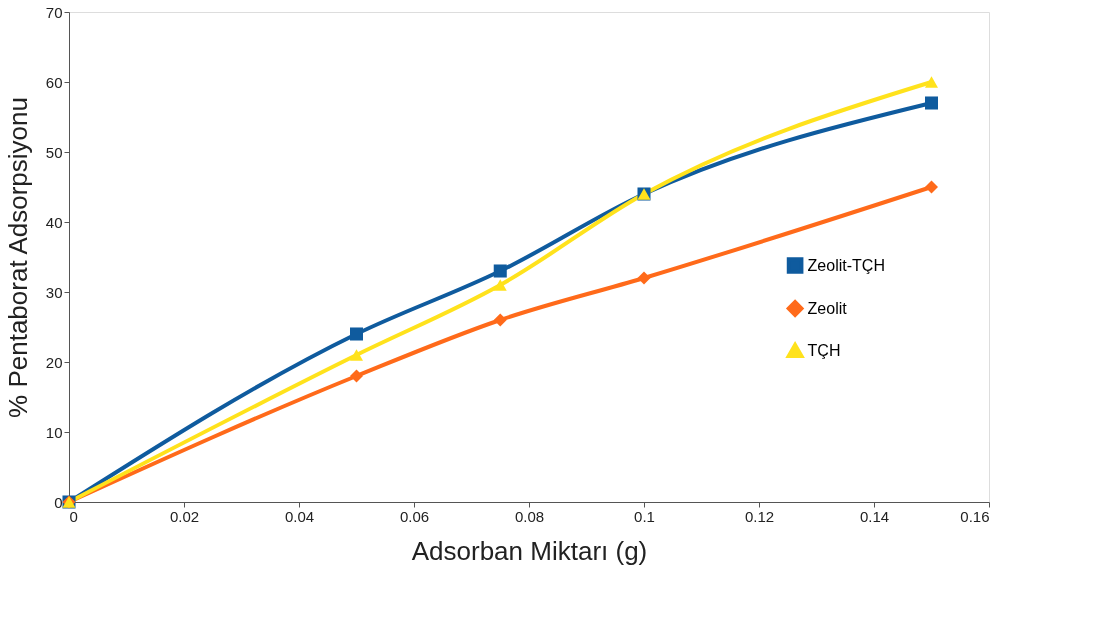 The width and height of the screenshot is (1119, 625). Describe the element at coordinates (54, 222) in the screenshot. I see `y-tick-label: 40` at that location.